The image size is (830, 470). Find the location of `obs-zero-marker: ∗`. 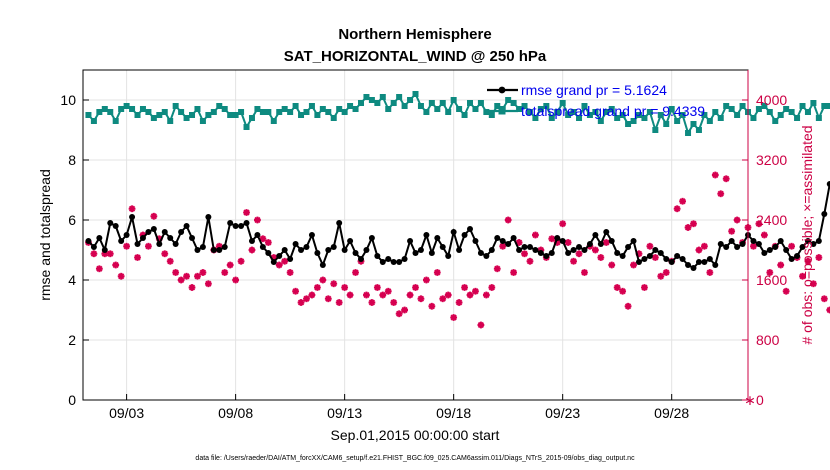

obs-zero-marker: ∗ is located at coordinates (750, 400).